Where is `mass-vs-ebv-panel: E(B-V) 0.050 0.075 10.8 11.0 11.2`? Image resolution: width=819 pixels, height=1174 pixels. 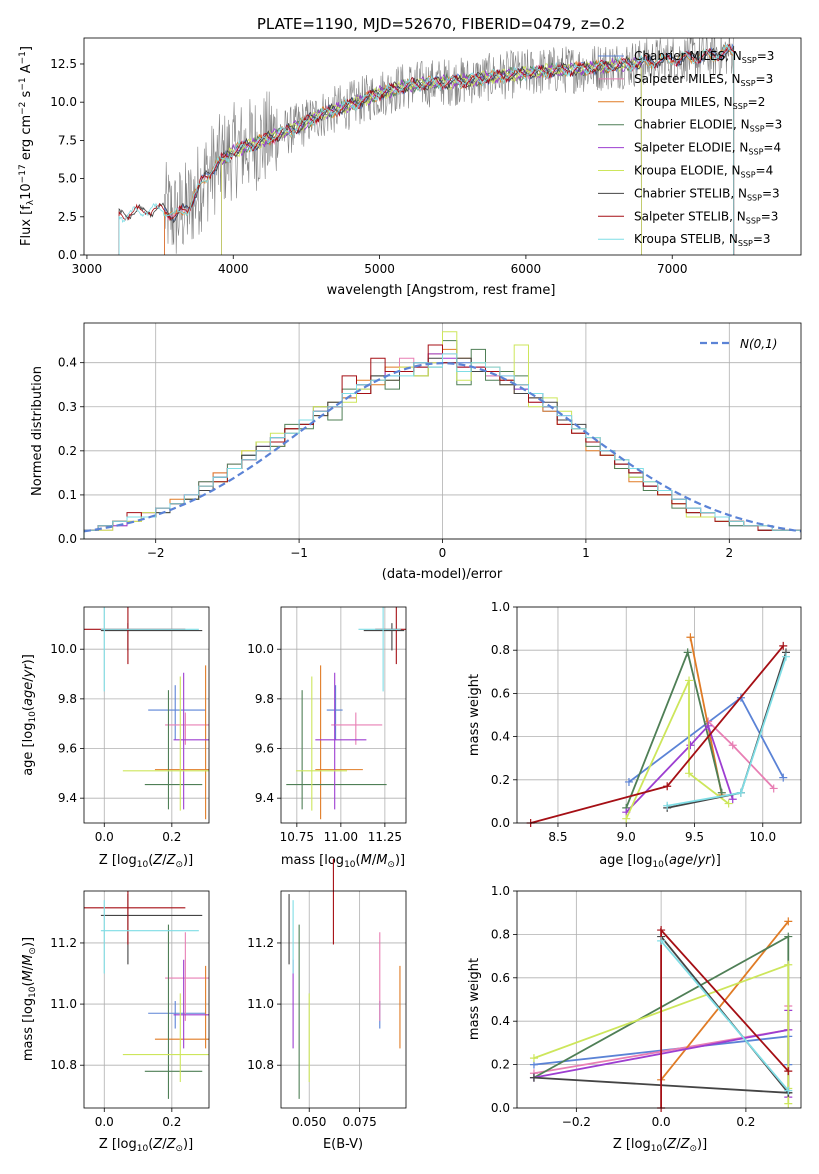 mass-vs-ebv-panel: E(B-V) 0.050 0.075 10.8 11.0 11.2 is located at coordinates (327, 1005).